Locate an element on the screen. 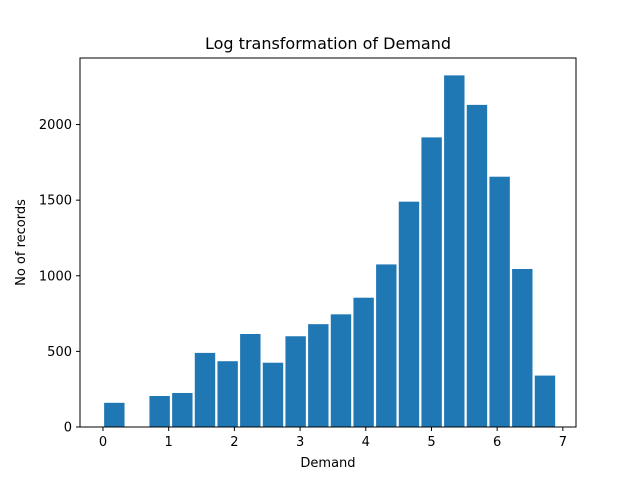 This screenshot has height=480, width=640. x-tick-label: 6 is located at coordinates (497, 442).